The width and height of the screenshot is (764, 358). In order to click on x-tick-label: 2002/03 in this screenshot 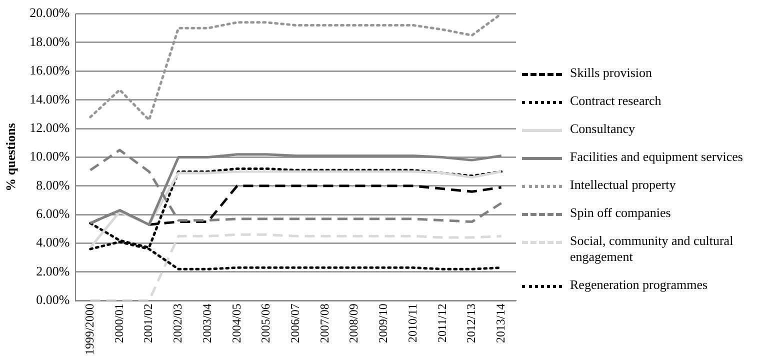, I will do `click(177, 324)`.